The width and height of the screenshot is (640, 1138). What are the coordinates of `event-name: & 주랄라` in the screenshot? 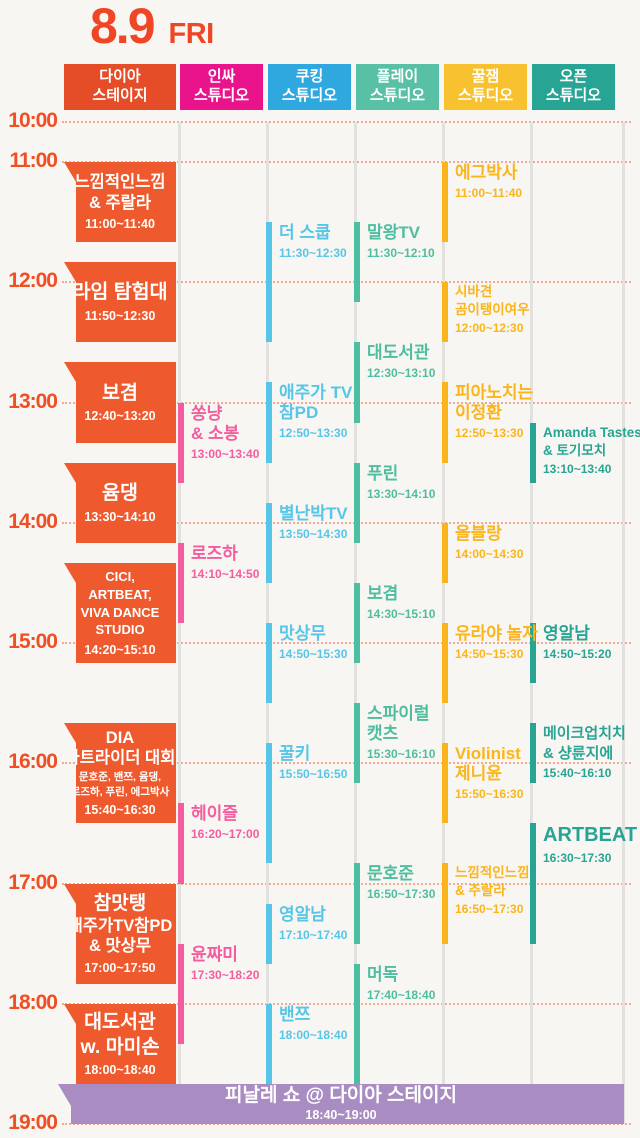 It's located at (120, 202).